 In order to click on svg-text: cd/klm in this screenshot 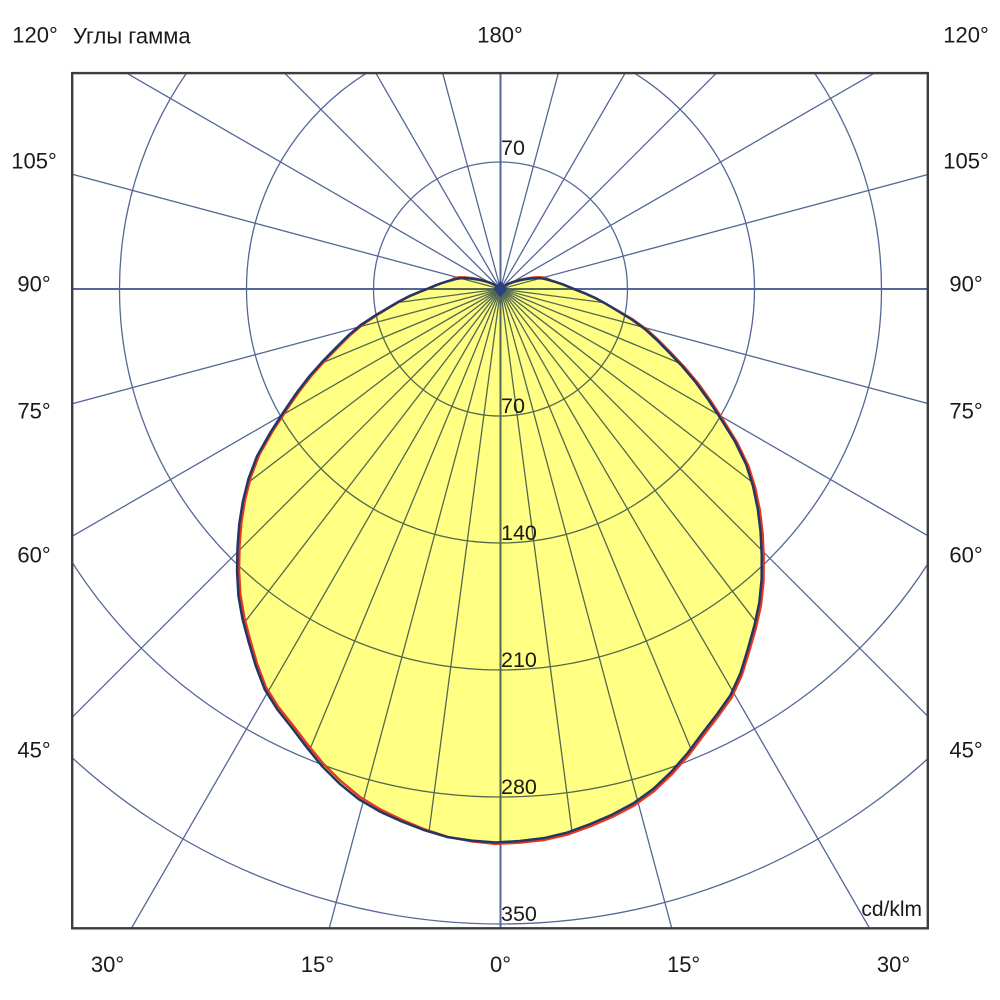, I will do `click(891, 909)`.